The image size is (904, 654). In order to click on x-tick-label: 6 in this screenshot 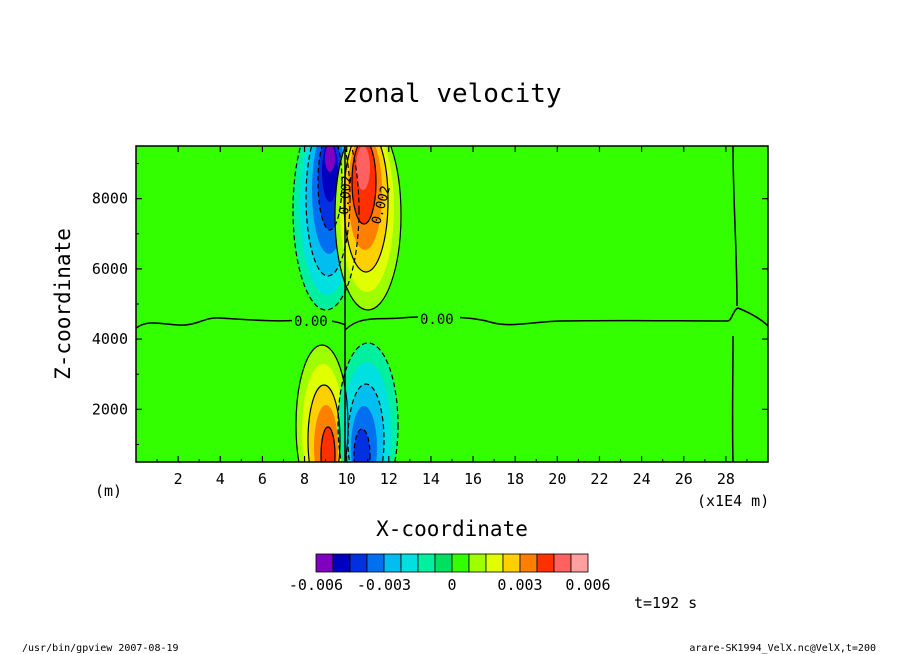, I will do `click(262, 479)`.